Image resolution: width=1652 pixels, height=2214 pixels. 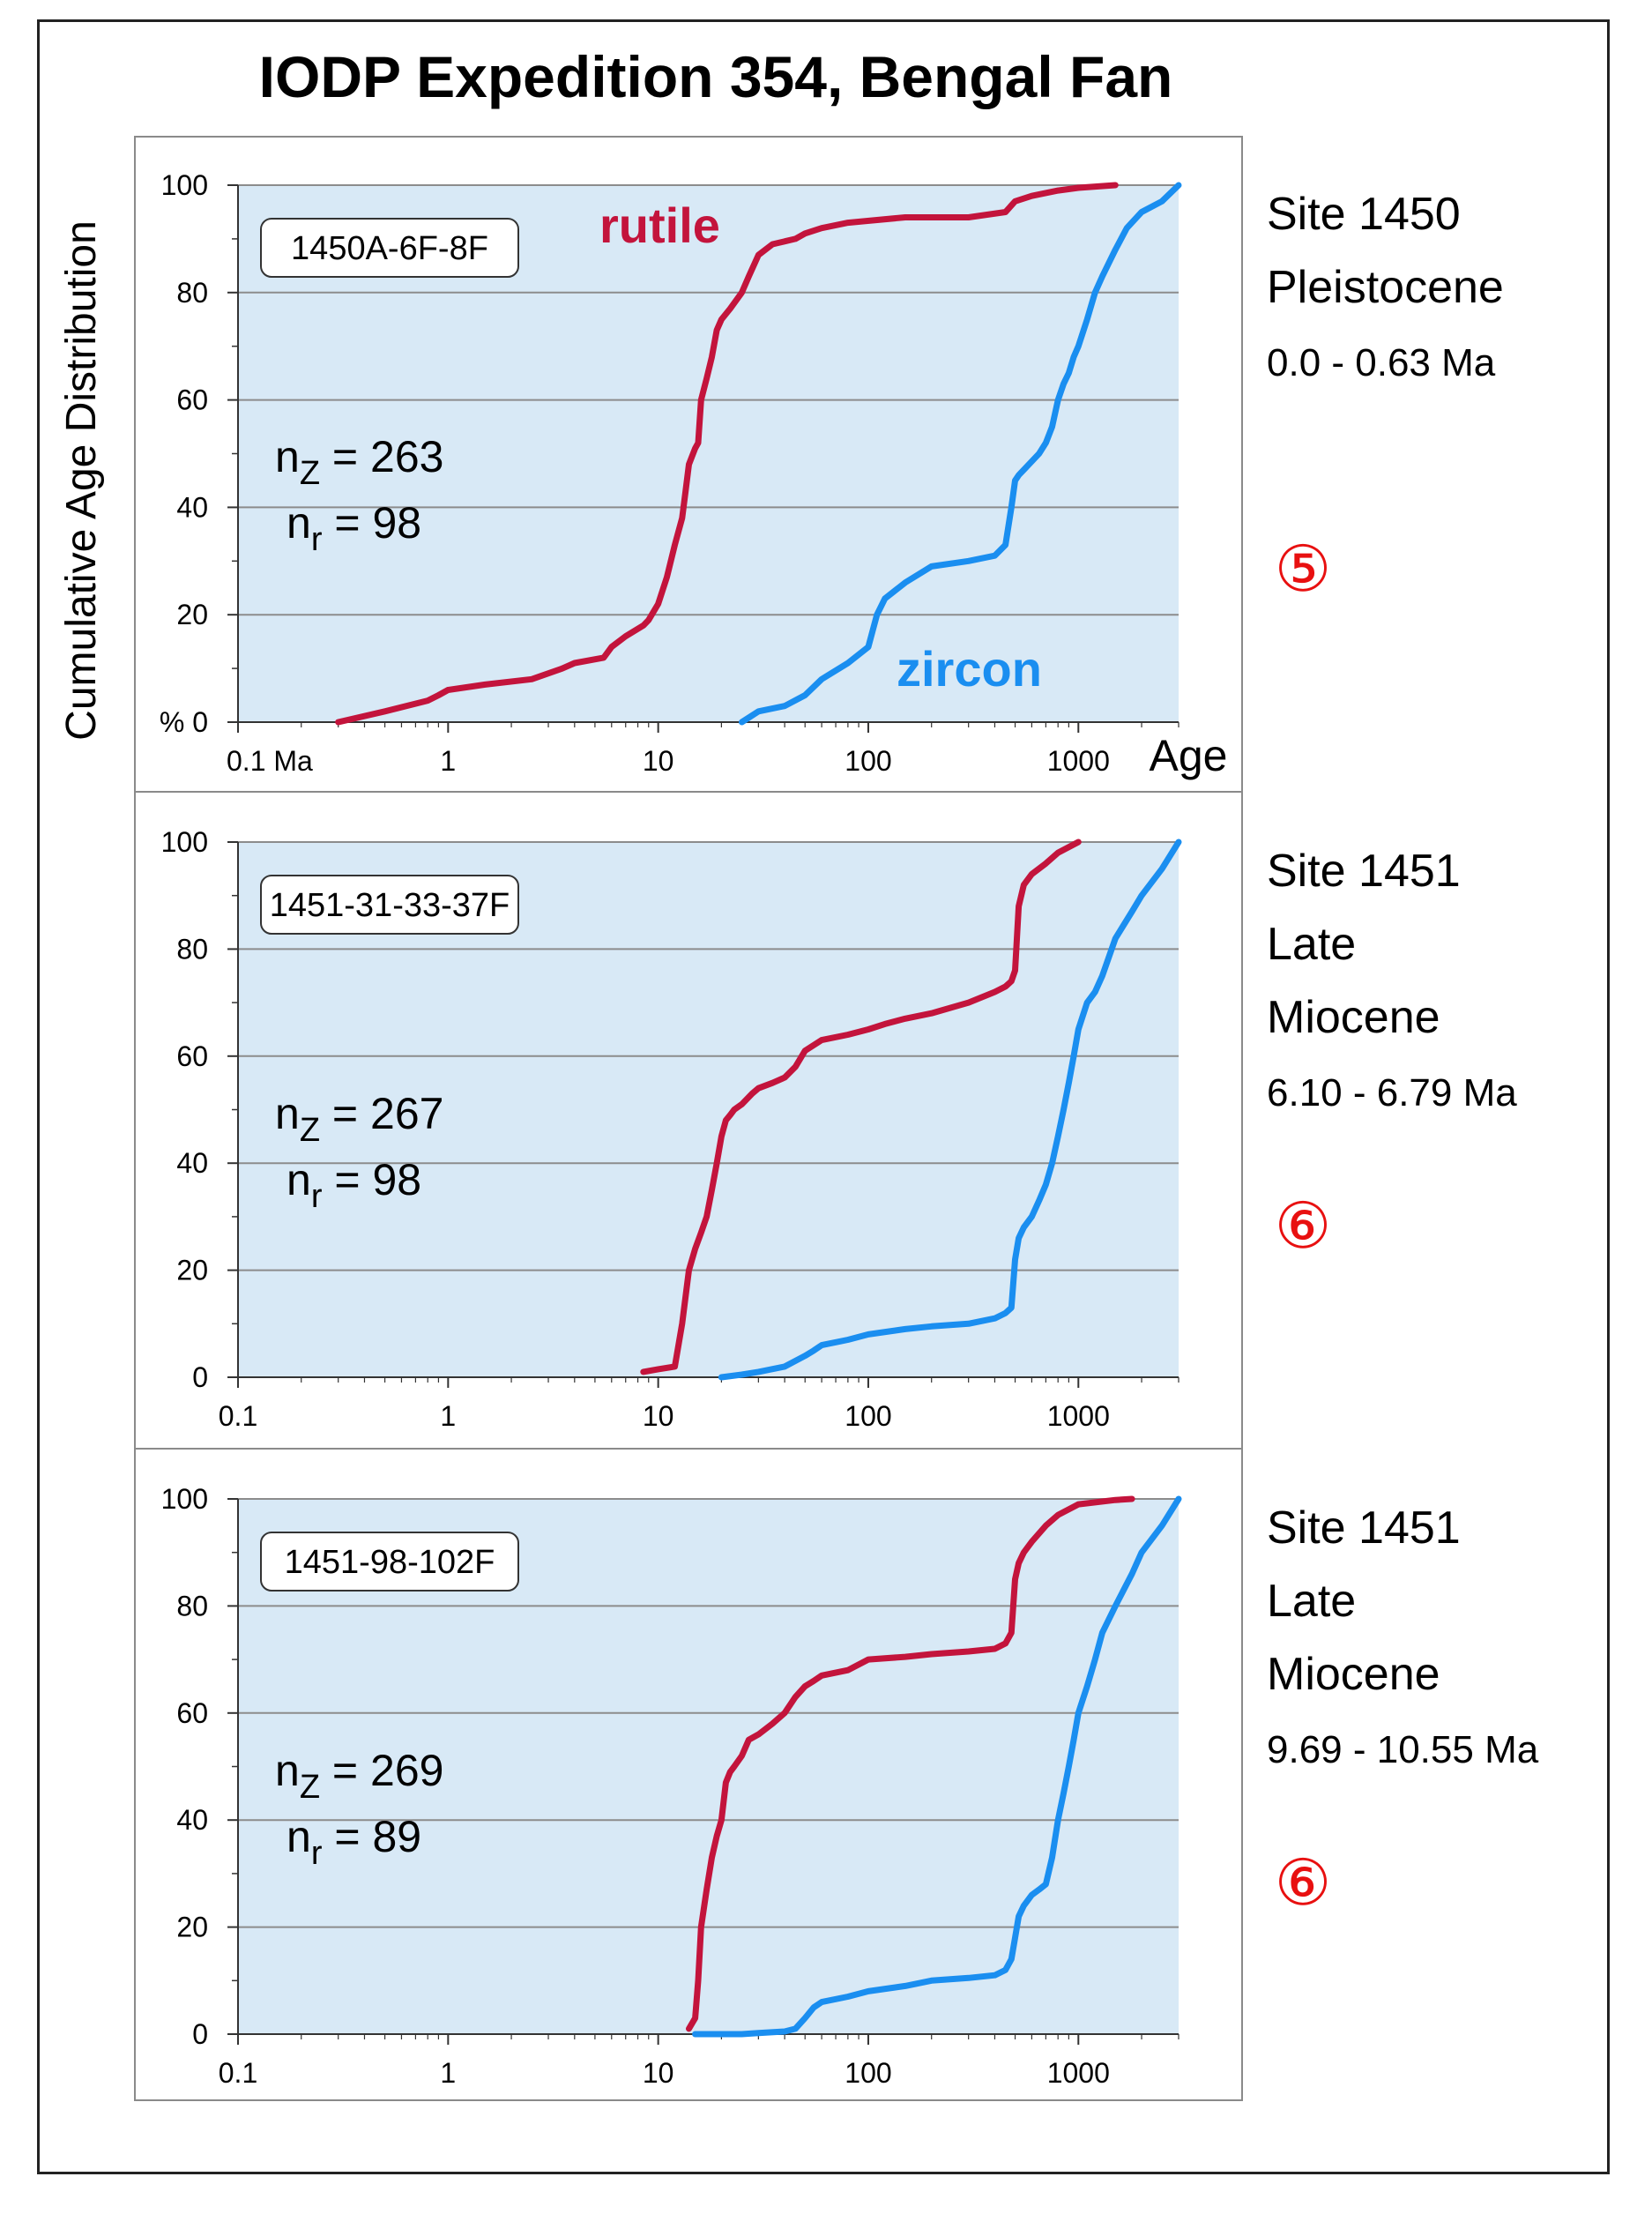 What do you see at coordinates (969, 669) in the screenshot?
I see `zircon-label: zircon` at bounding box center [969, 669].